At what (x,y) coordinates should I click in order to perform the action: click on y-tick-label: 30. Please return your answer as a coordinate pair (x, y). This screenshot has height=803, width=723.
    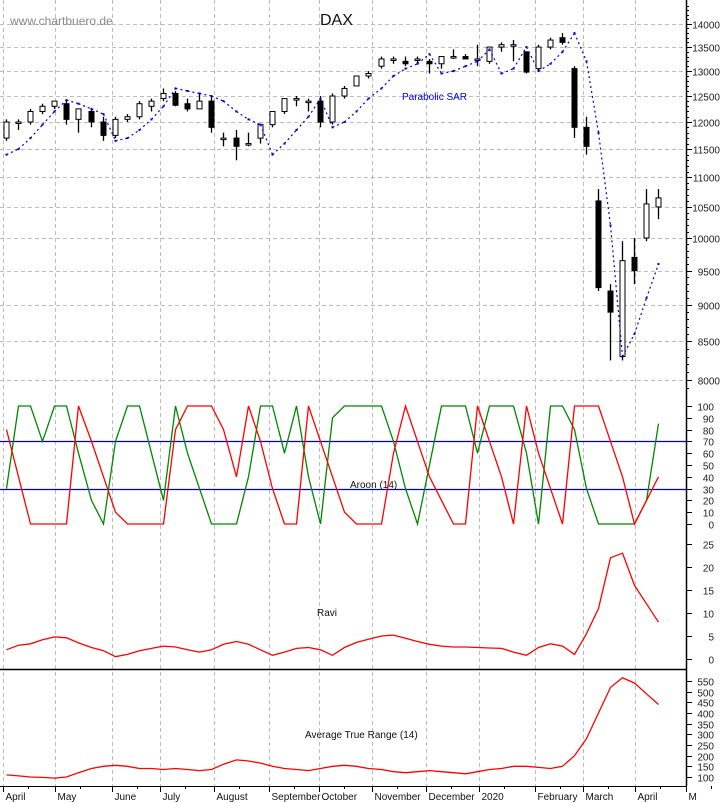
    Looking at the image, I should click on (709, 491).